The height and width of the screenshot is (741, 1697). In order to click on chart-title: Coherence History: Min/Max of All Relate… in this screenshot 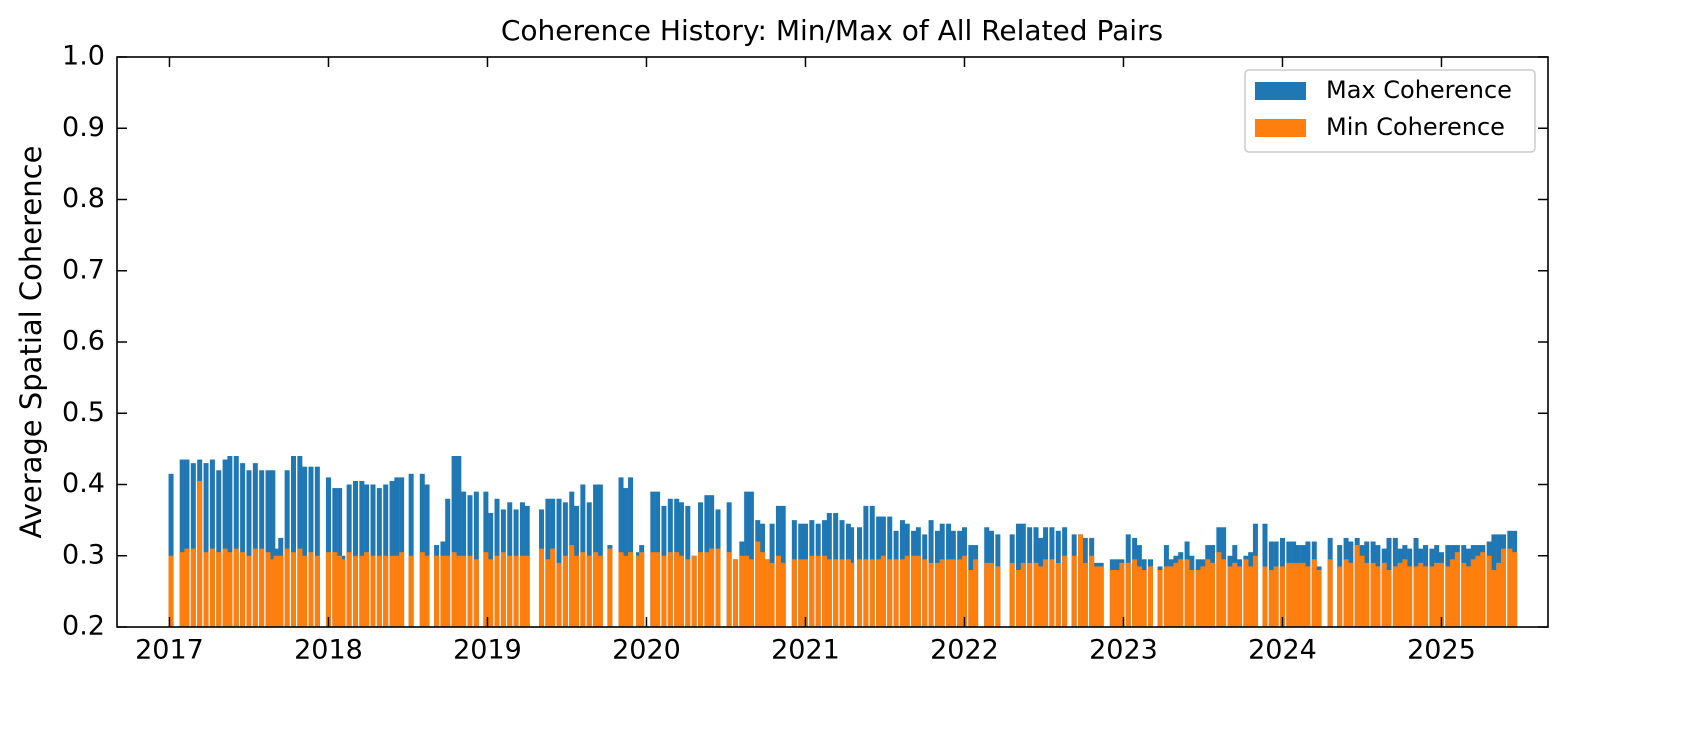, I will do `click(832, 30)`.